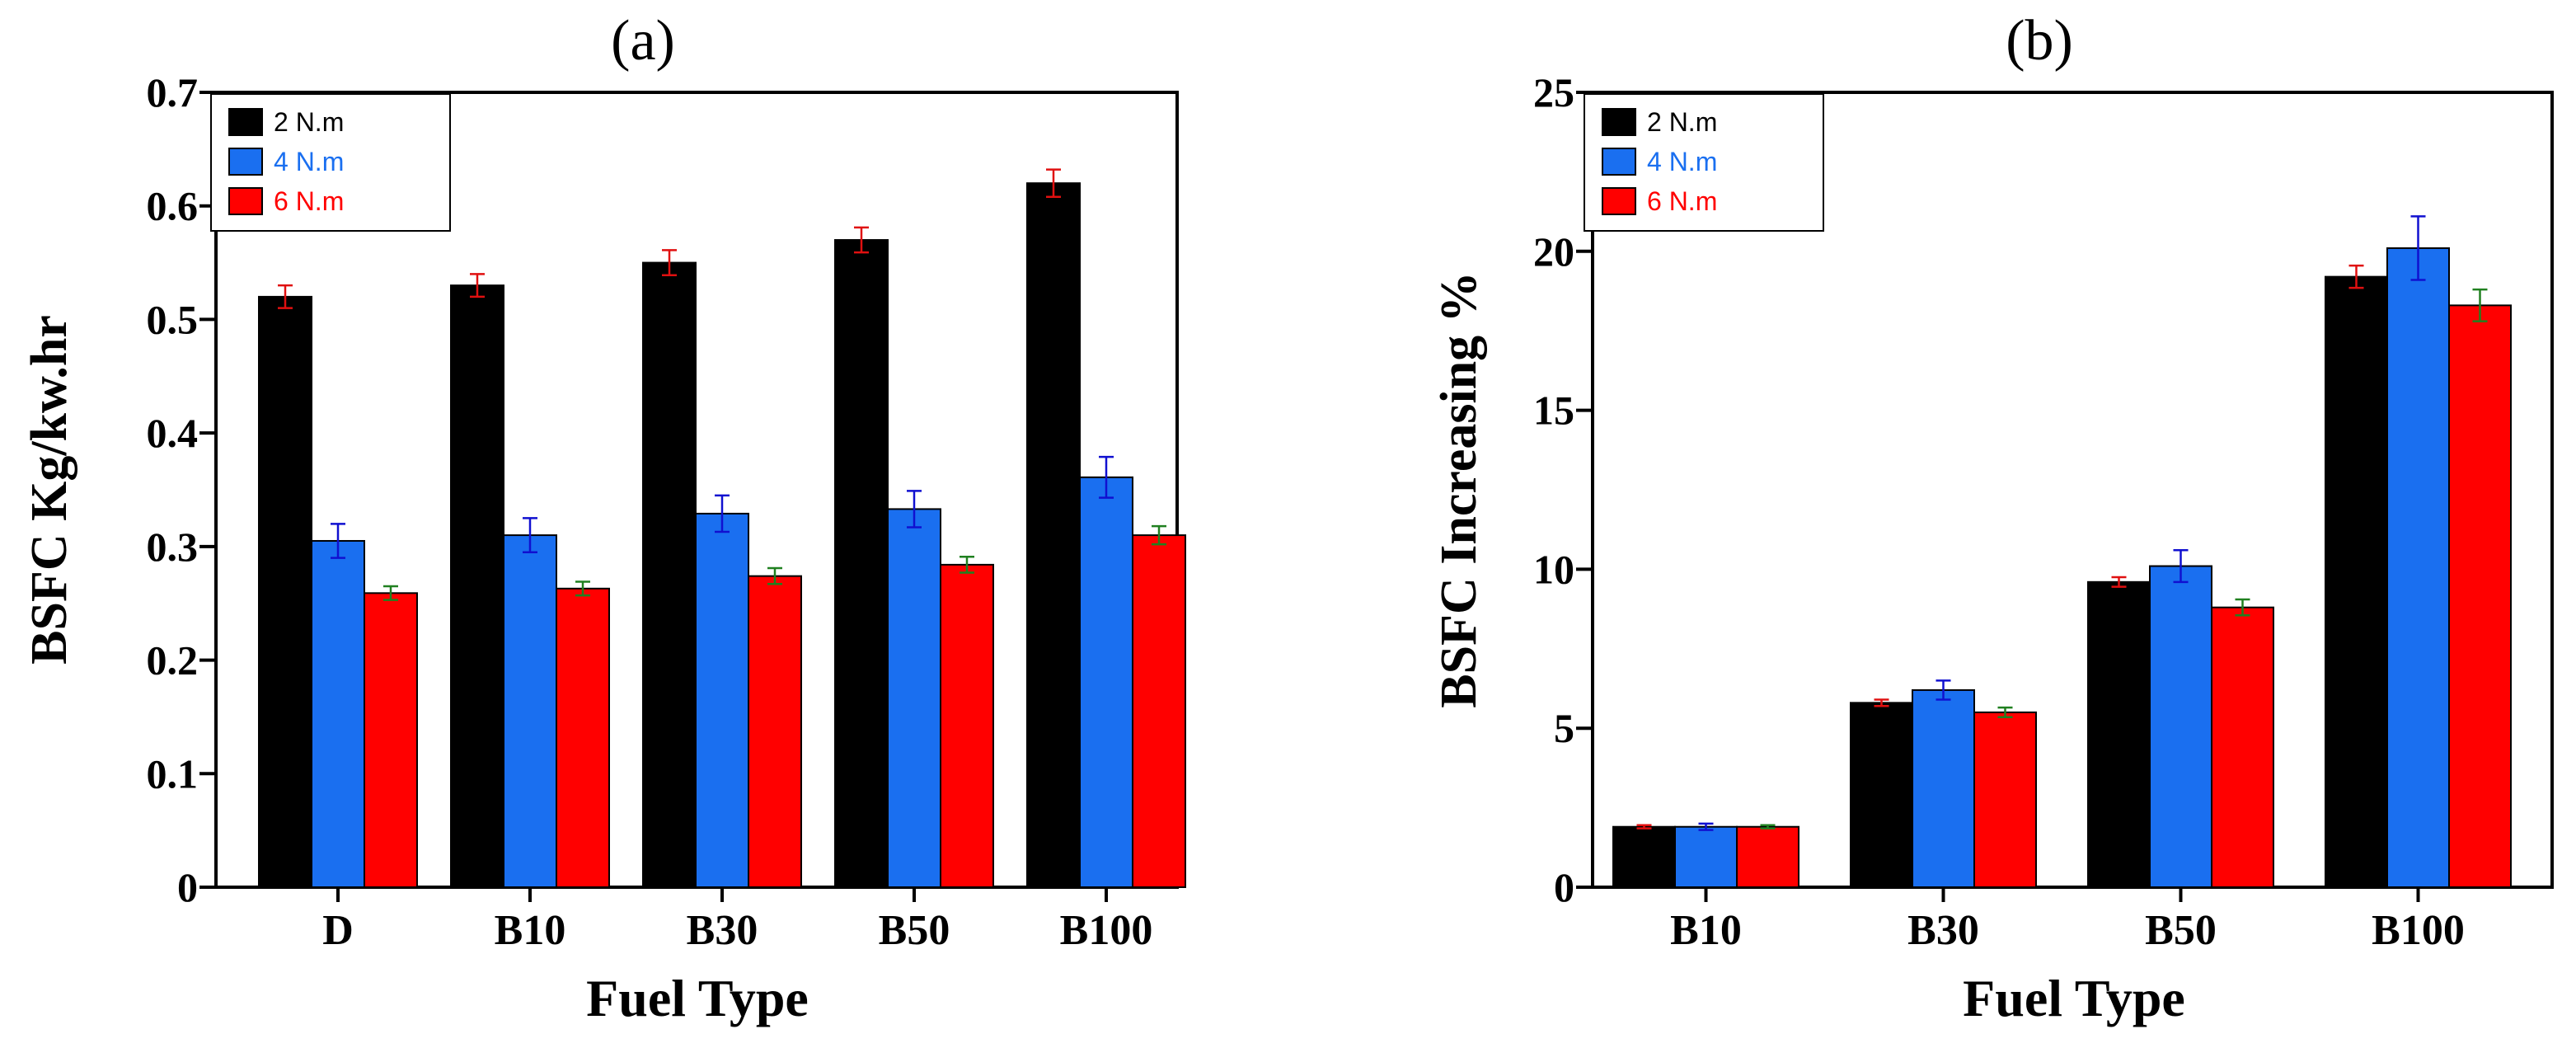  I want to click on y-tick-label: 0.7, so click(173, 92).